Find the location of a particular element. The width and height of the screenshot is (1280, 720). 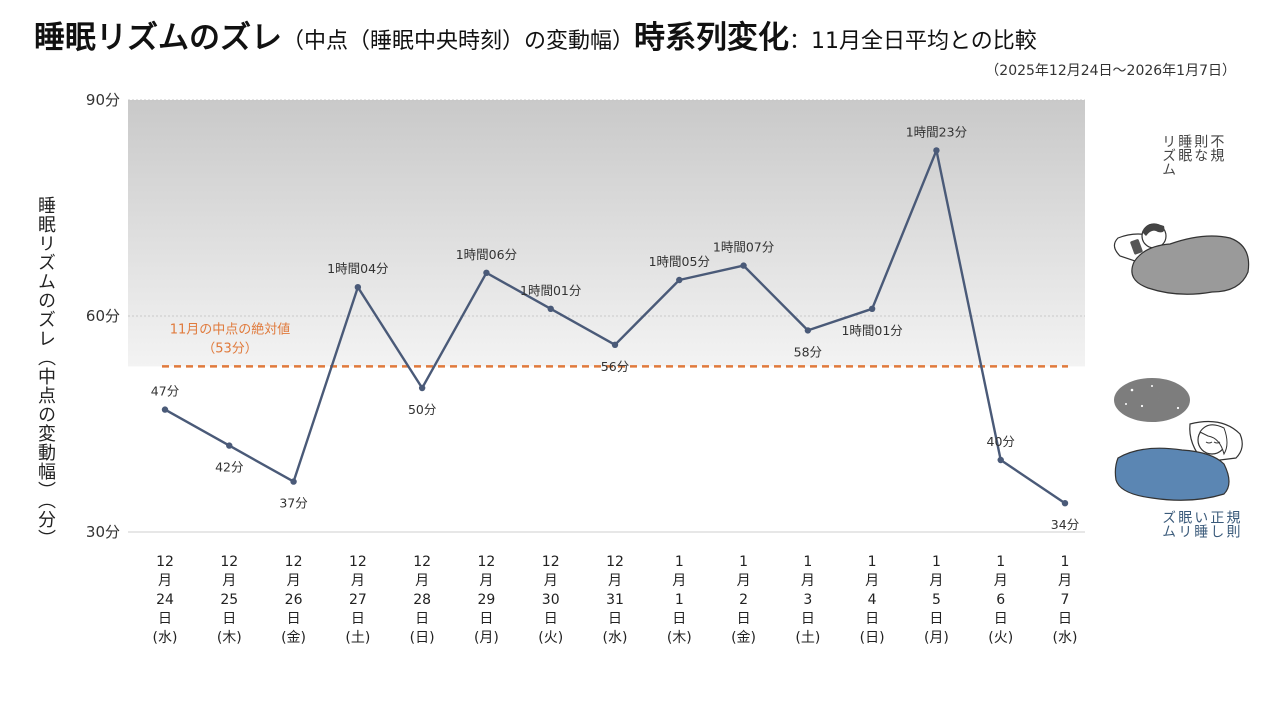

reference-label: 11月の中点の絶対値 is located at coordinates (230, 329).